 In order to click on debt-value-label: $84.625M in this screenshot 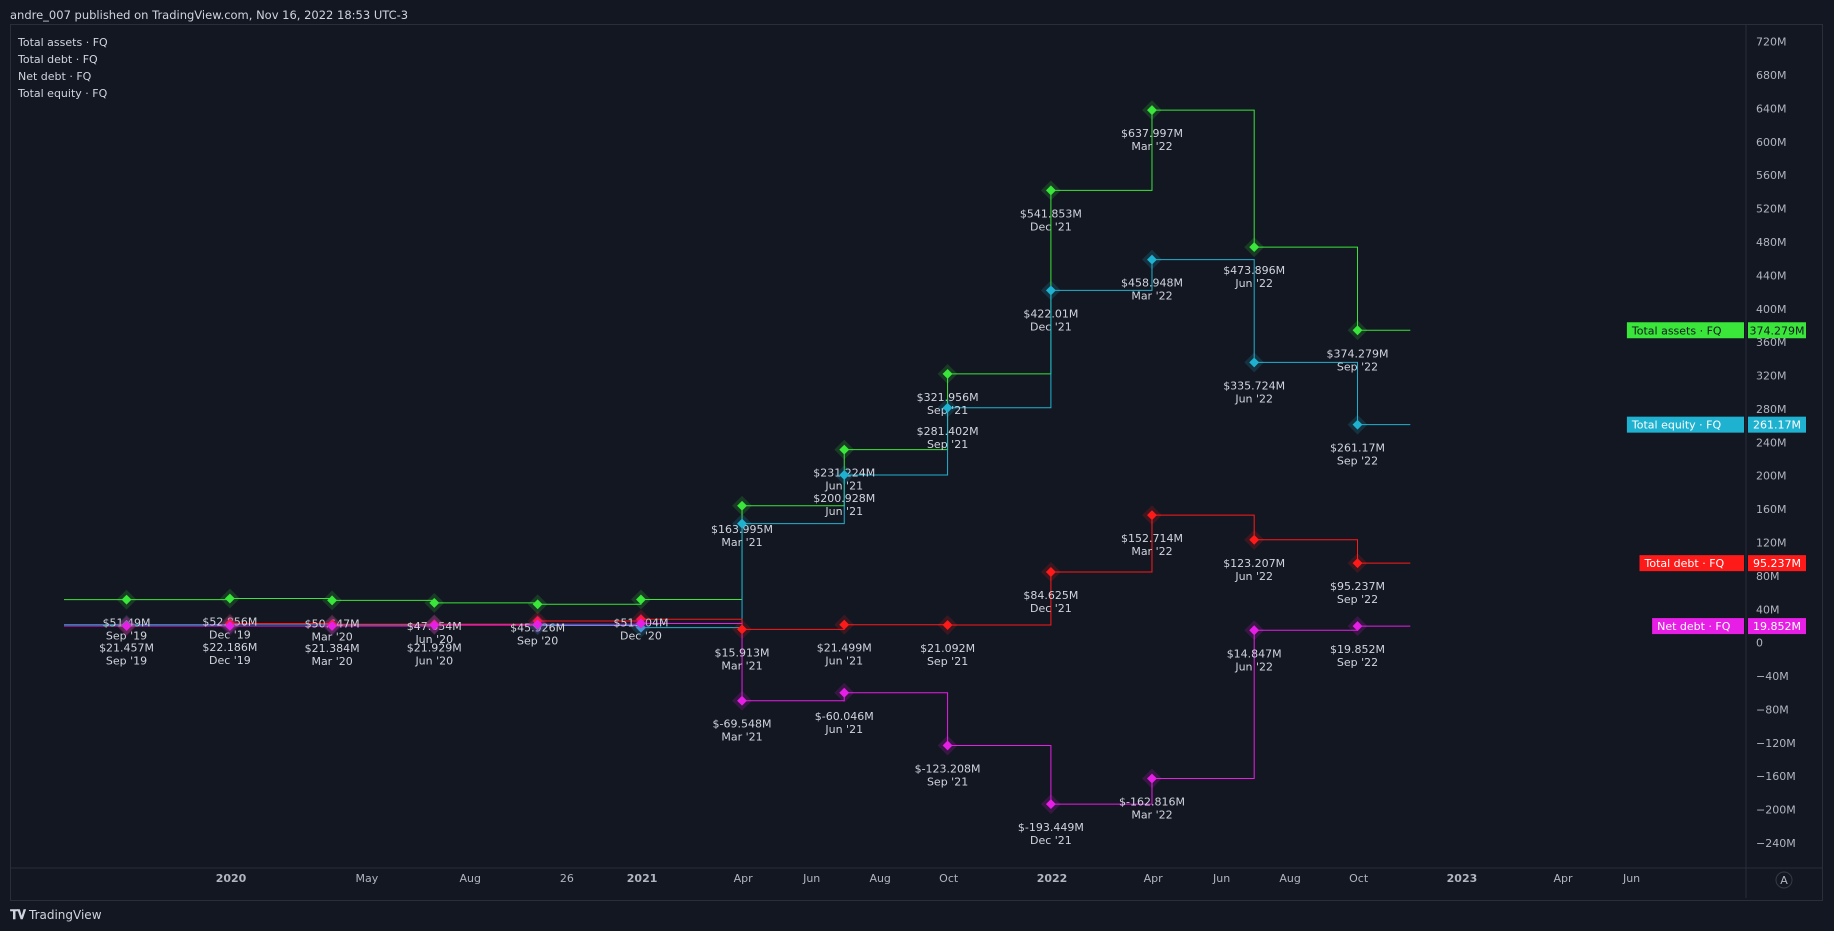, I will do `click(1050, 595)`.